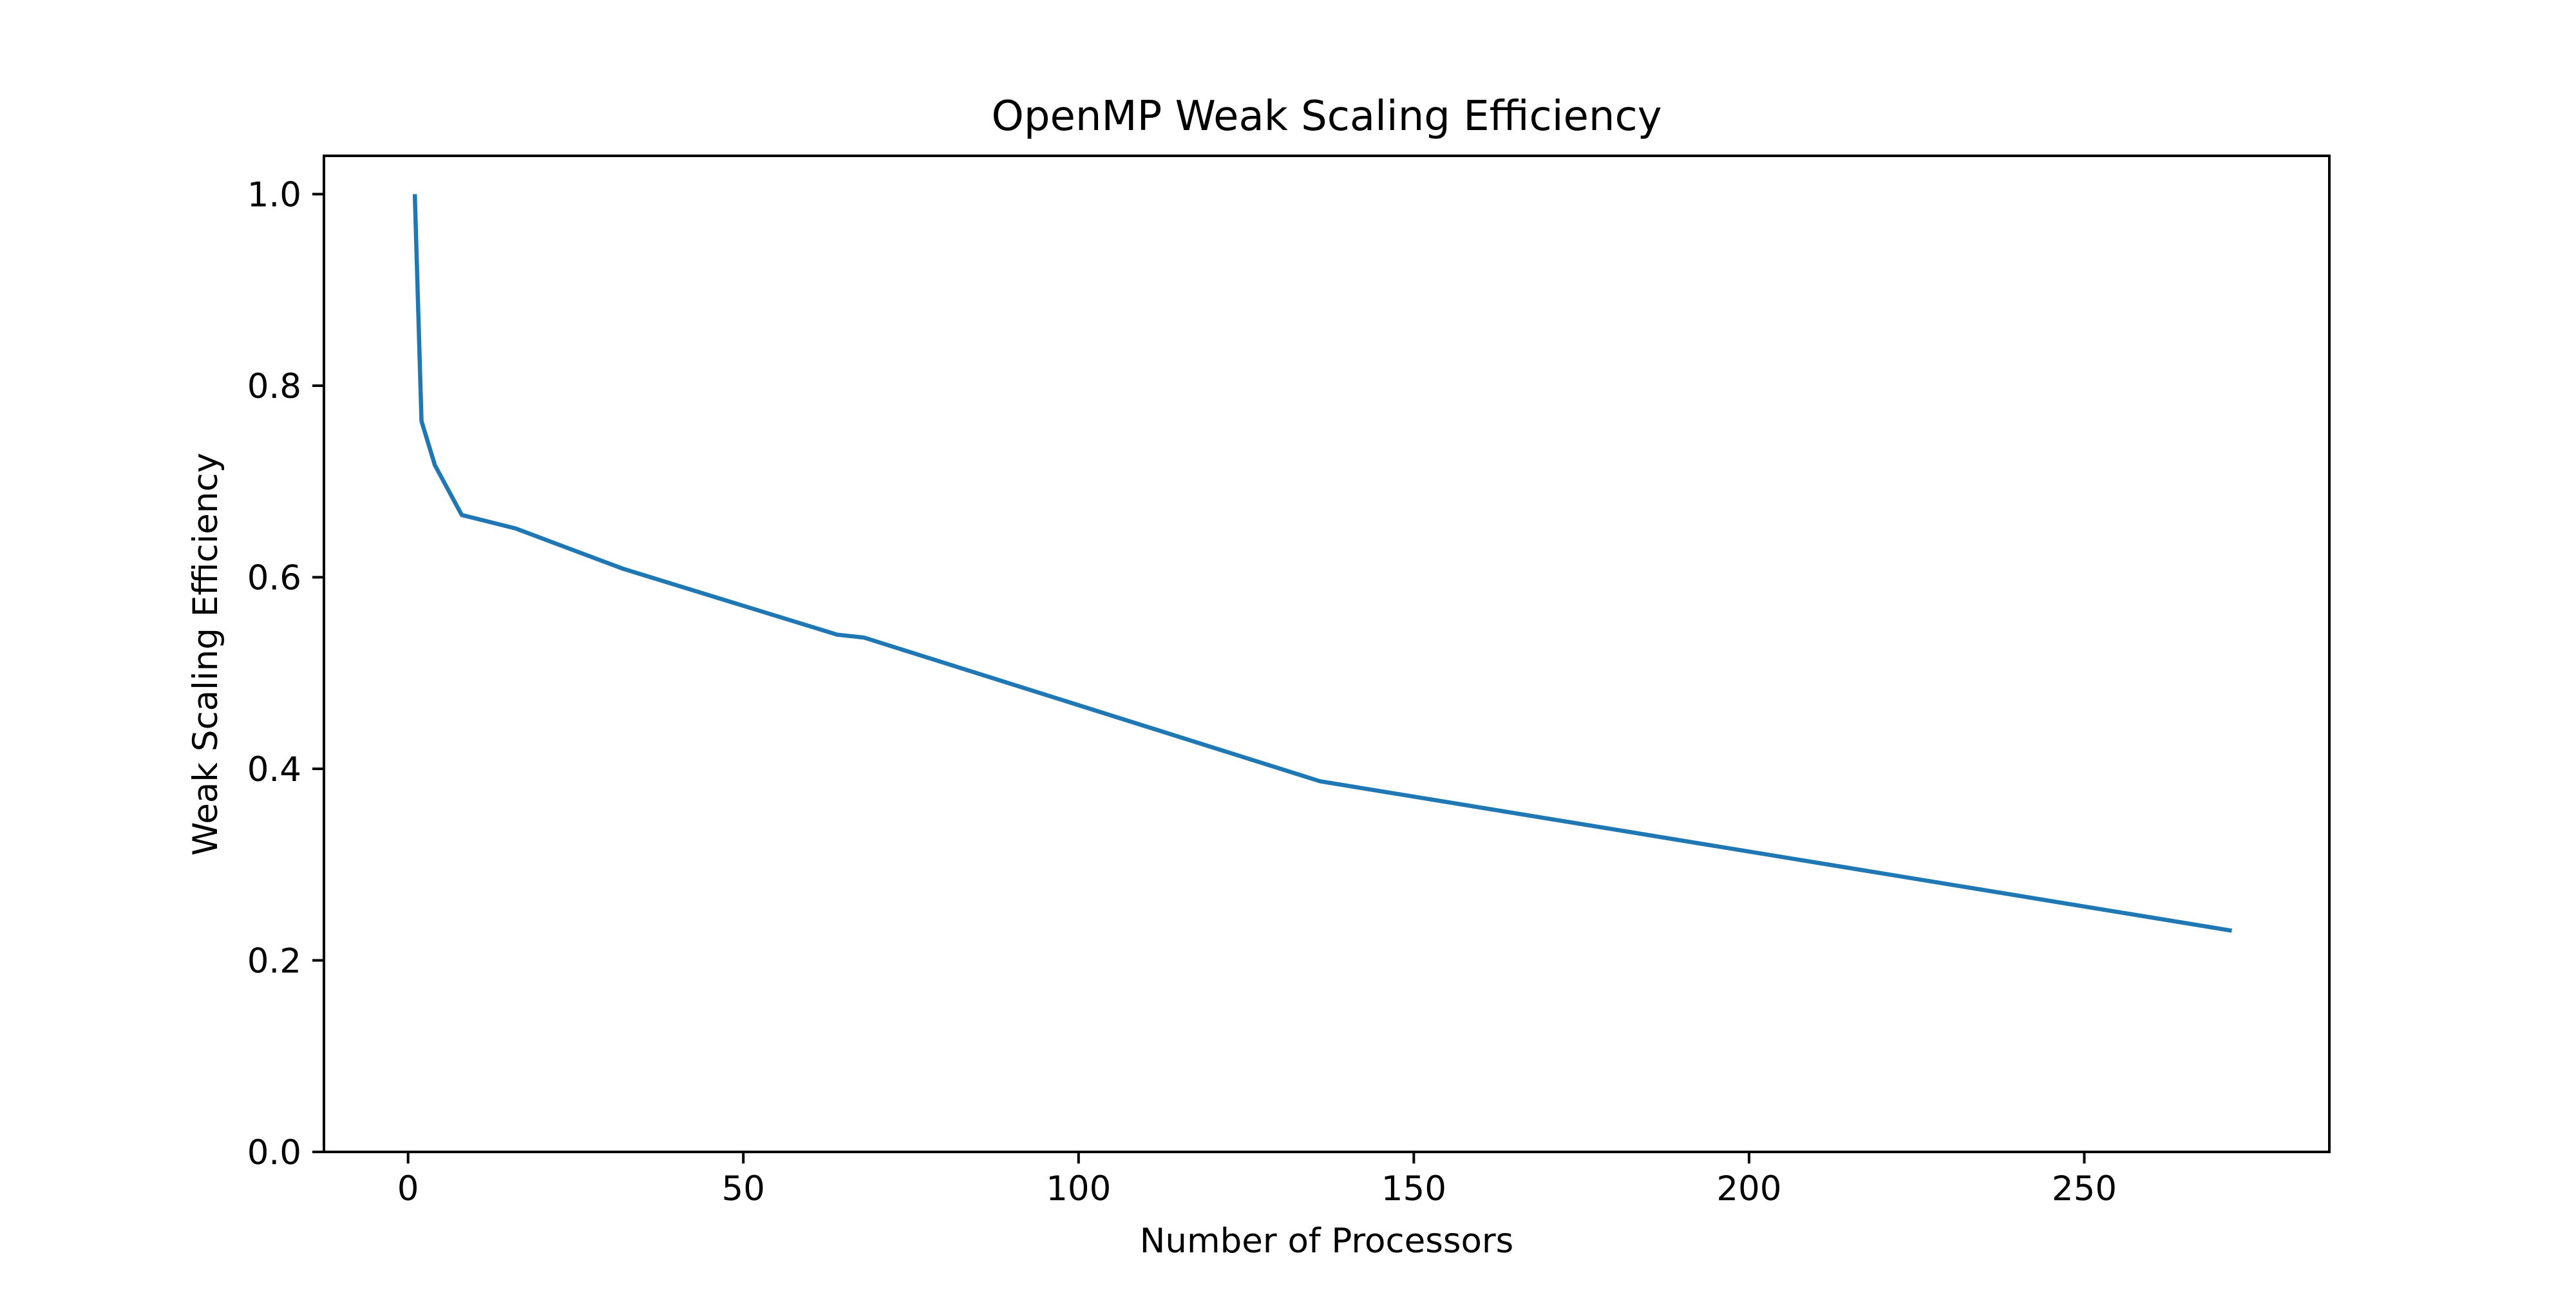 Image resolution: width=2576 pixels, height=1291 pixels. What do you see at coordinates (1413, 1189) in the screenshot?
I see `x-tick-label: 150` at bounding box center [1413, 1189].